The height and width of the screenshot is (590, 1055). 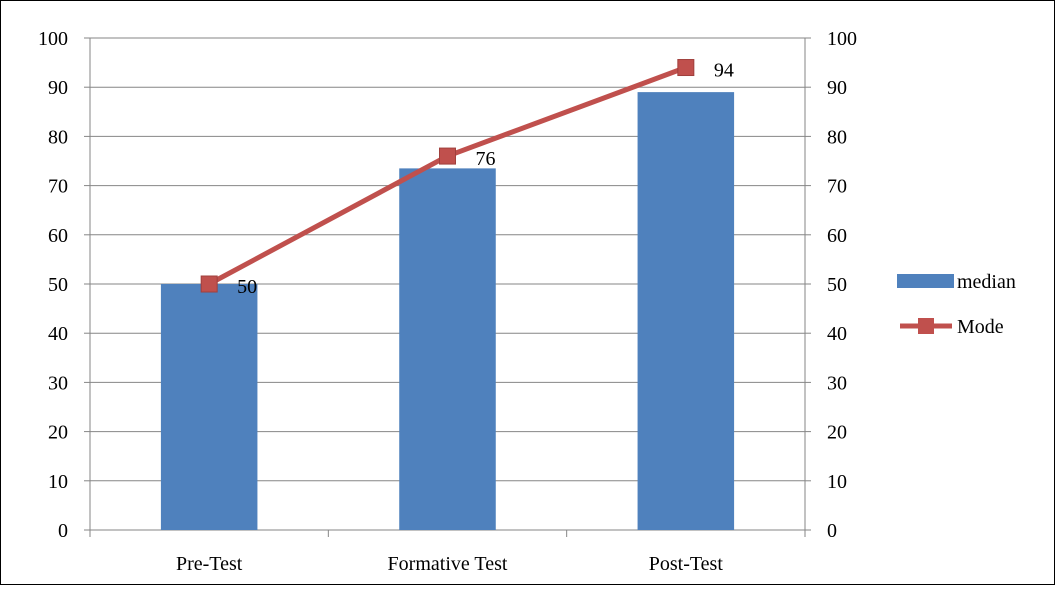 What do you see at coordinates (724, 71) in the screenshot?
I see `data-label: 94` at bounding box center [724, 71].